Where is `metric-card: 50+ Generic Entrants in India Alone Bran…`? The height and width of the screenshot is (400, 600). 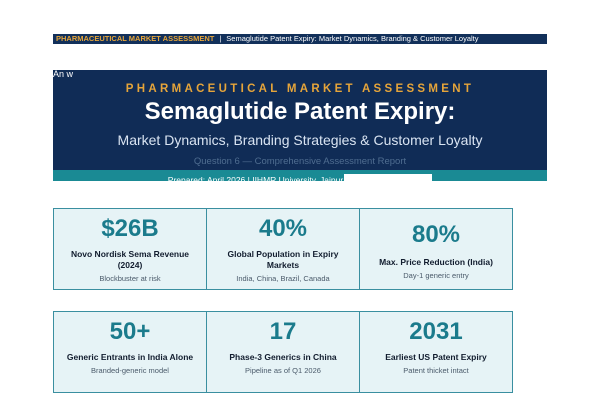 metric-card: 50+ Generic Entrants in India Alone Bran… is located at coordinates (130, 352).